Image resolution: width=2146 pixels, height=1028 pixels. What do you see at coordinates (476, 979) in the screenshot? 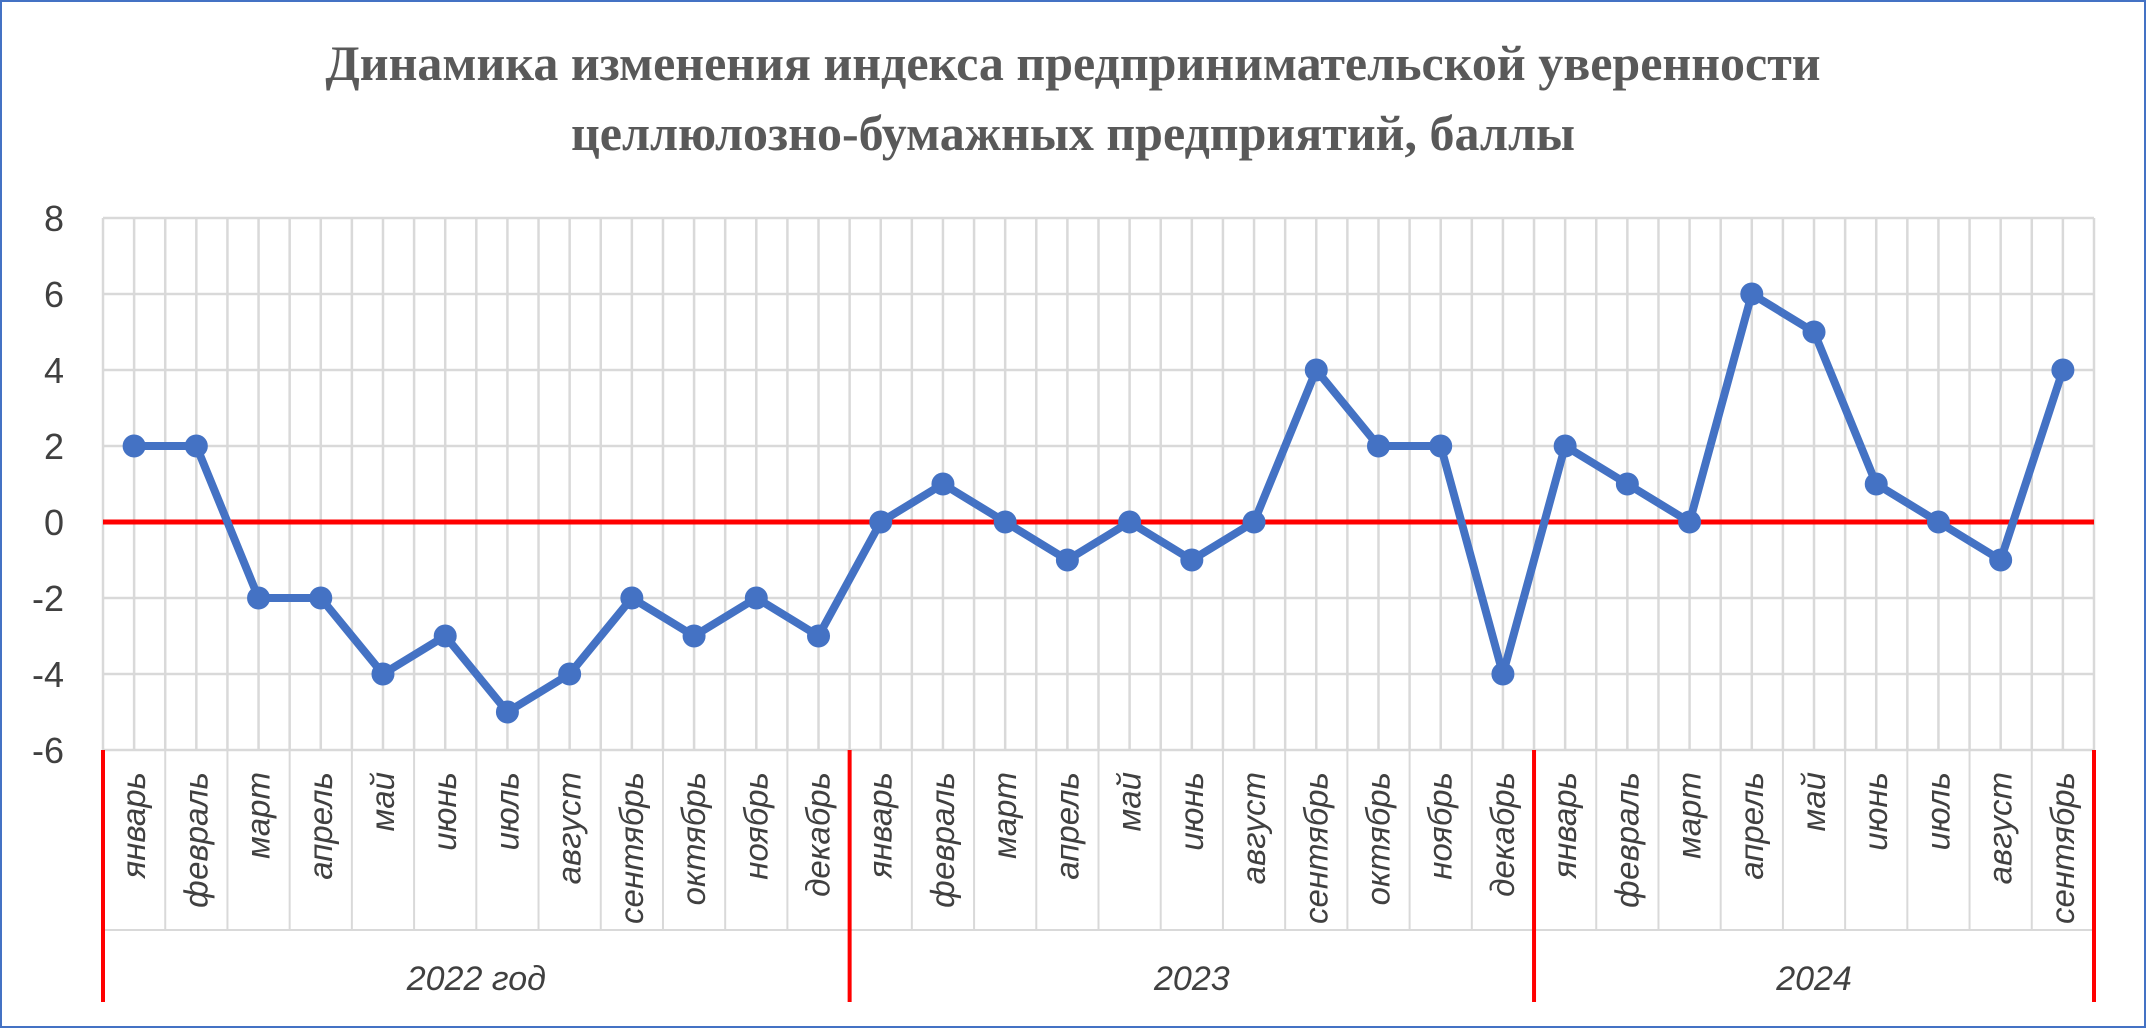
I see `group-label: 2022 год` at bounding box center [476, 979].